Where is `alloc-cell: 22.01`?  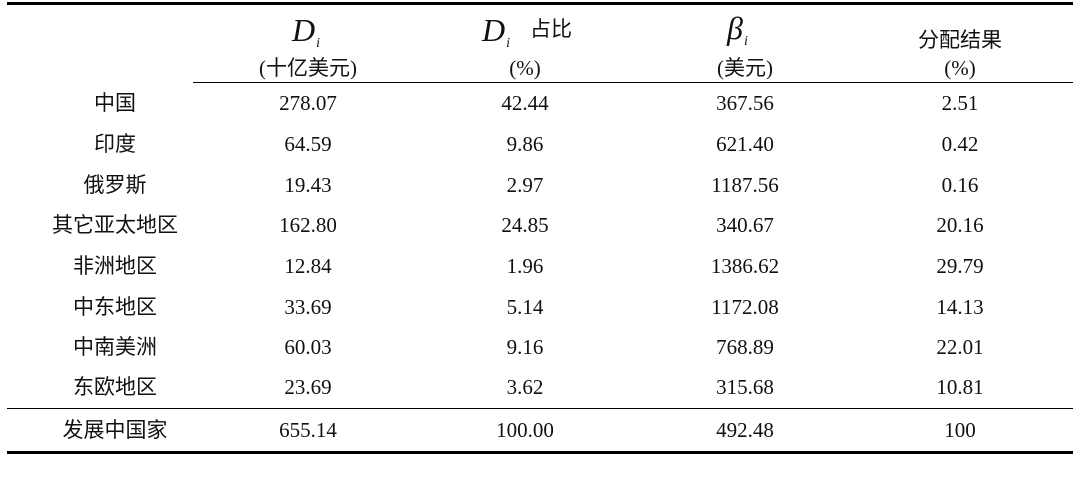 alloc-cell: 22.01 is located at coordinates (960, 347).